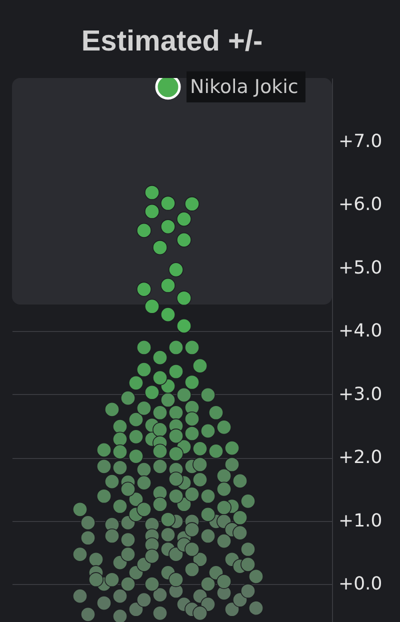 Image resolution: width=400 pixels, height=622 pixels. Describe the element at coordinates (360, 457) in the screenshot. I see `y-tick-label: +2.0` at that location.